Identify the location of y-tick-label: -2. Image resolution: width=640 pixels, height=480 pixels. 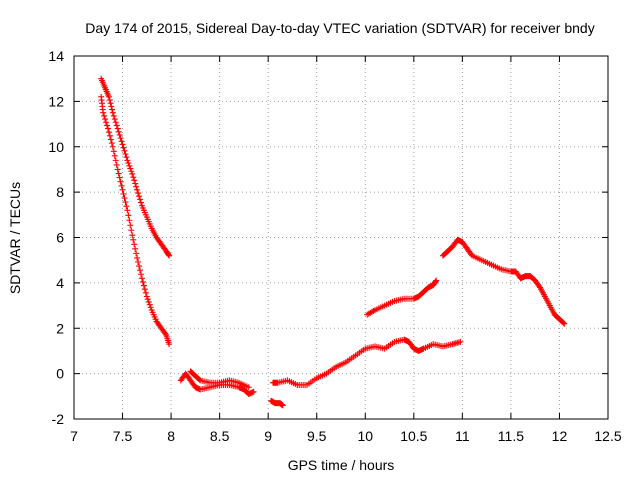
(58, 419).